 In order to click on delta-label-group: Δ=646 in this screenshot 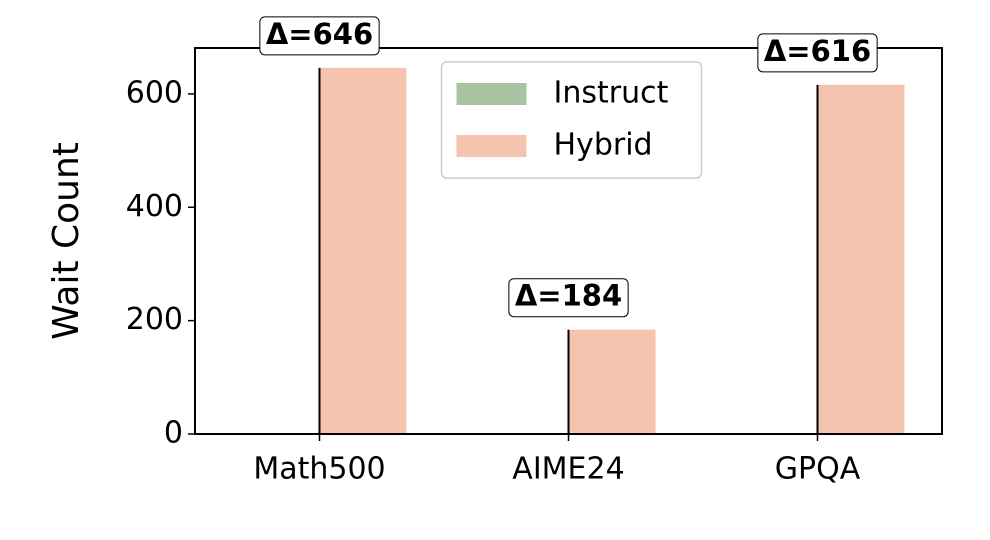, I will do `click(319, 36)`.